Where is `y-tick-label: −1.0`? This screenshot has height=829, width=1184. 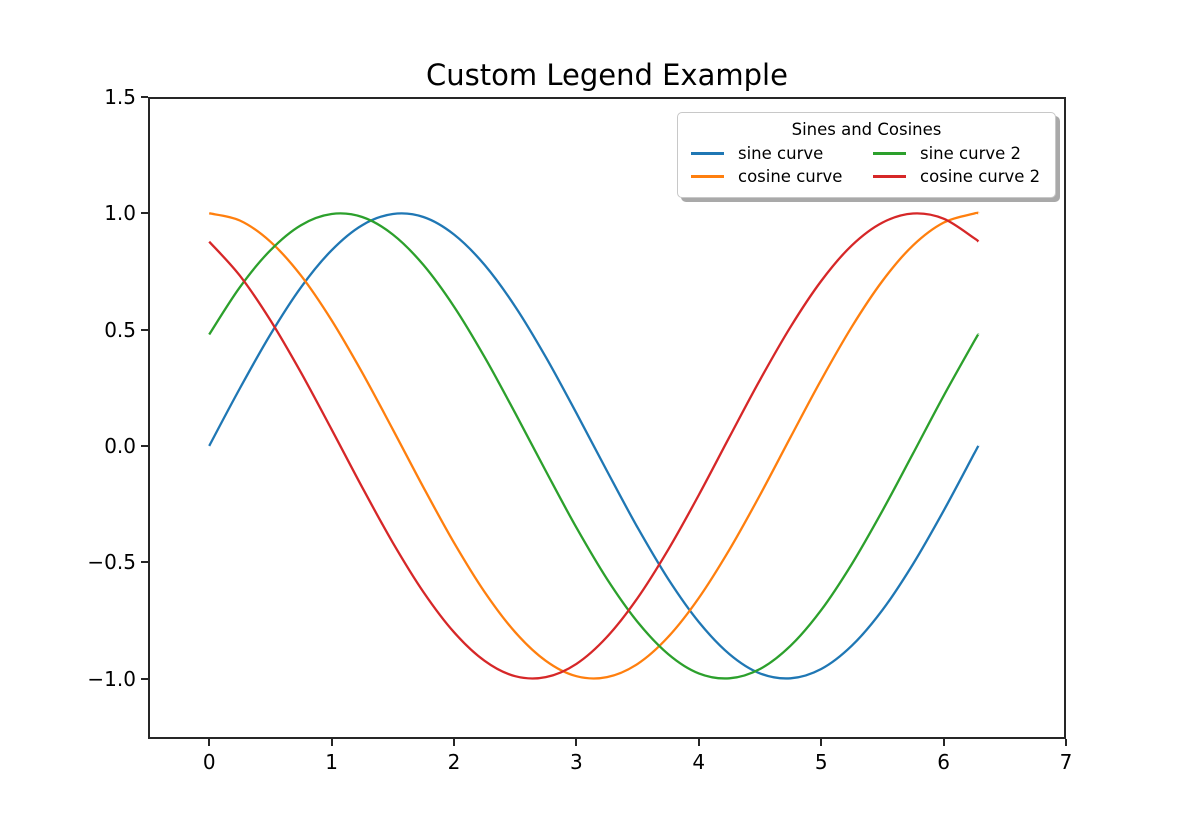
y-tick-label: −1.0 is located at coordinates (111, 678).